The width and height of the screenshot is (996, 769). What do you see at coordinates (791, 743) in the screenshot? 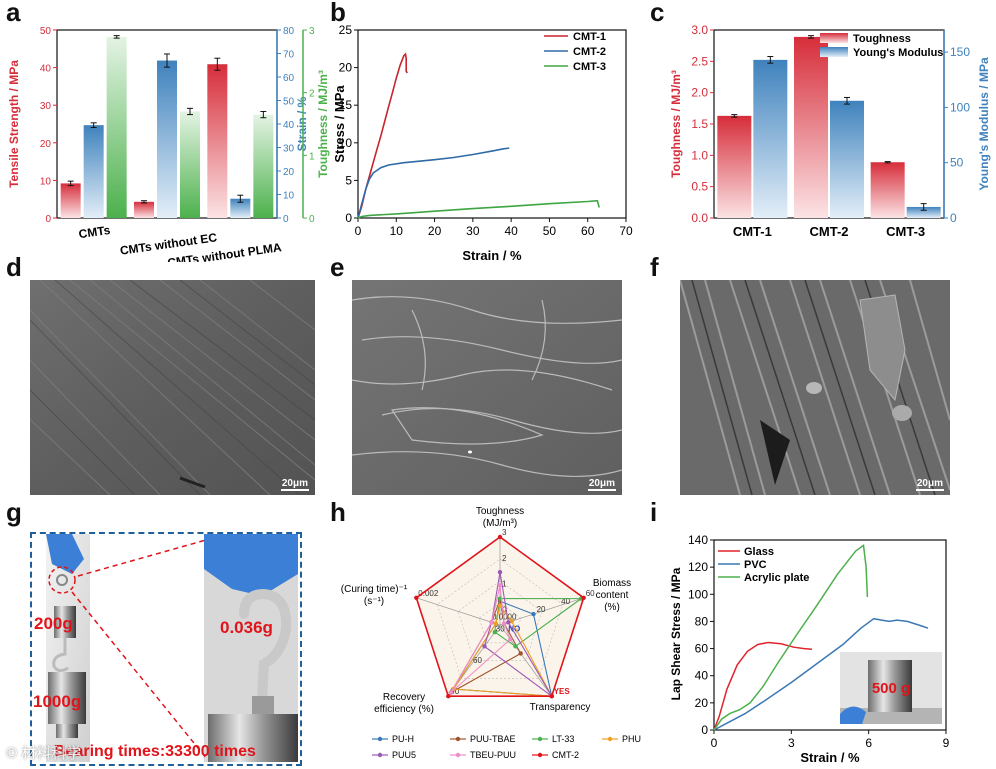
I see `x-tick-label: 3` at bounding box center [791, 743].